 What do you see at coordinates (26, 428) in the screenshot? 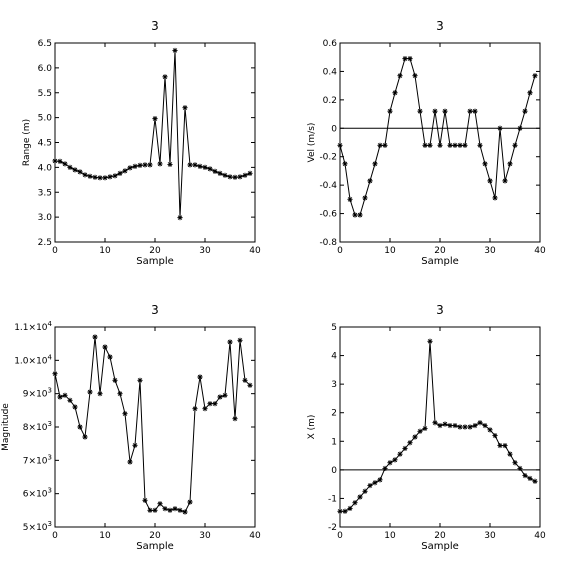
I see `y-tick-label-mantissa: 8` at bounding box center [26, 428].